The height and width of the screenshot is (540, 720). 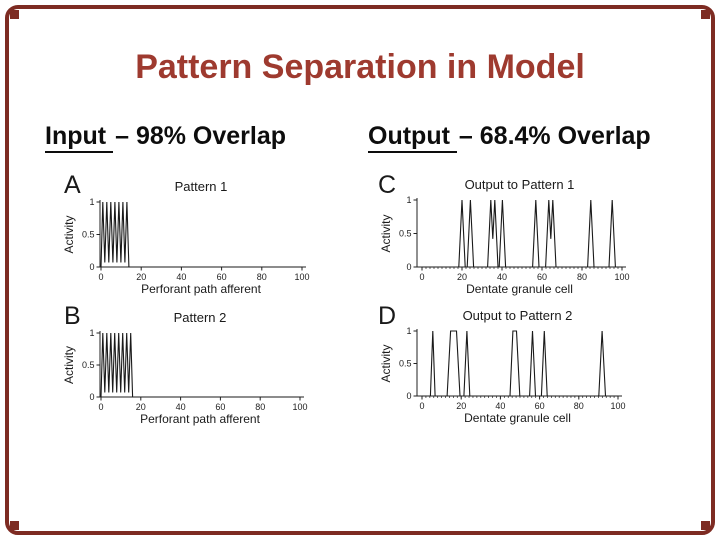 I want to click on output-overlap-label: Output – 68.4% Overlap, so click(x=509, y=137).